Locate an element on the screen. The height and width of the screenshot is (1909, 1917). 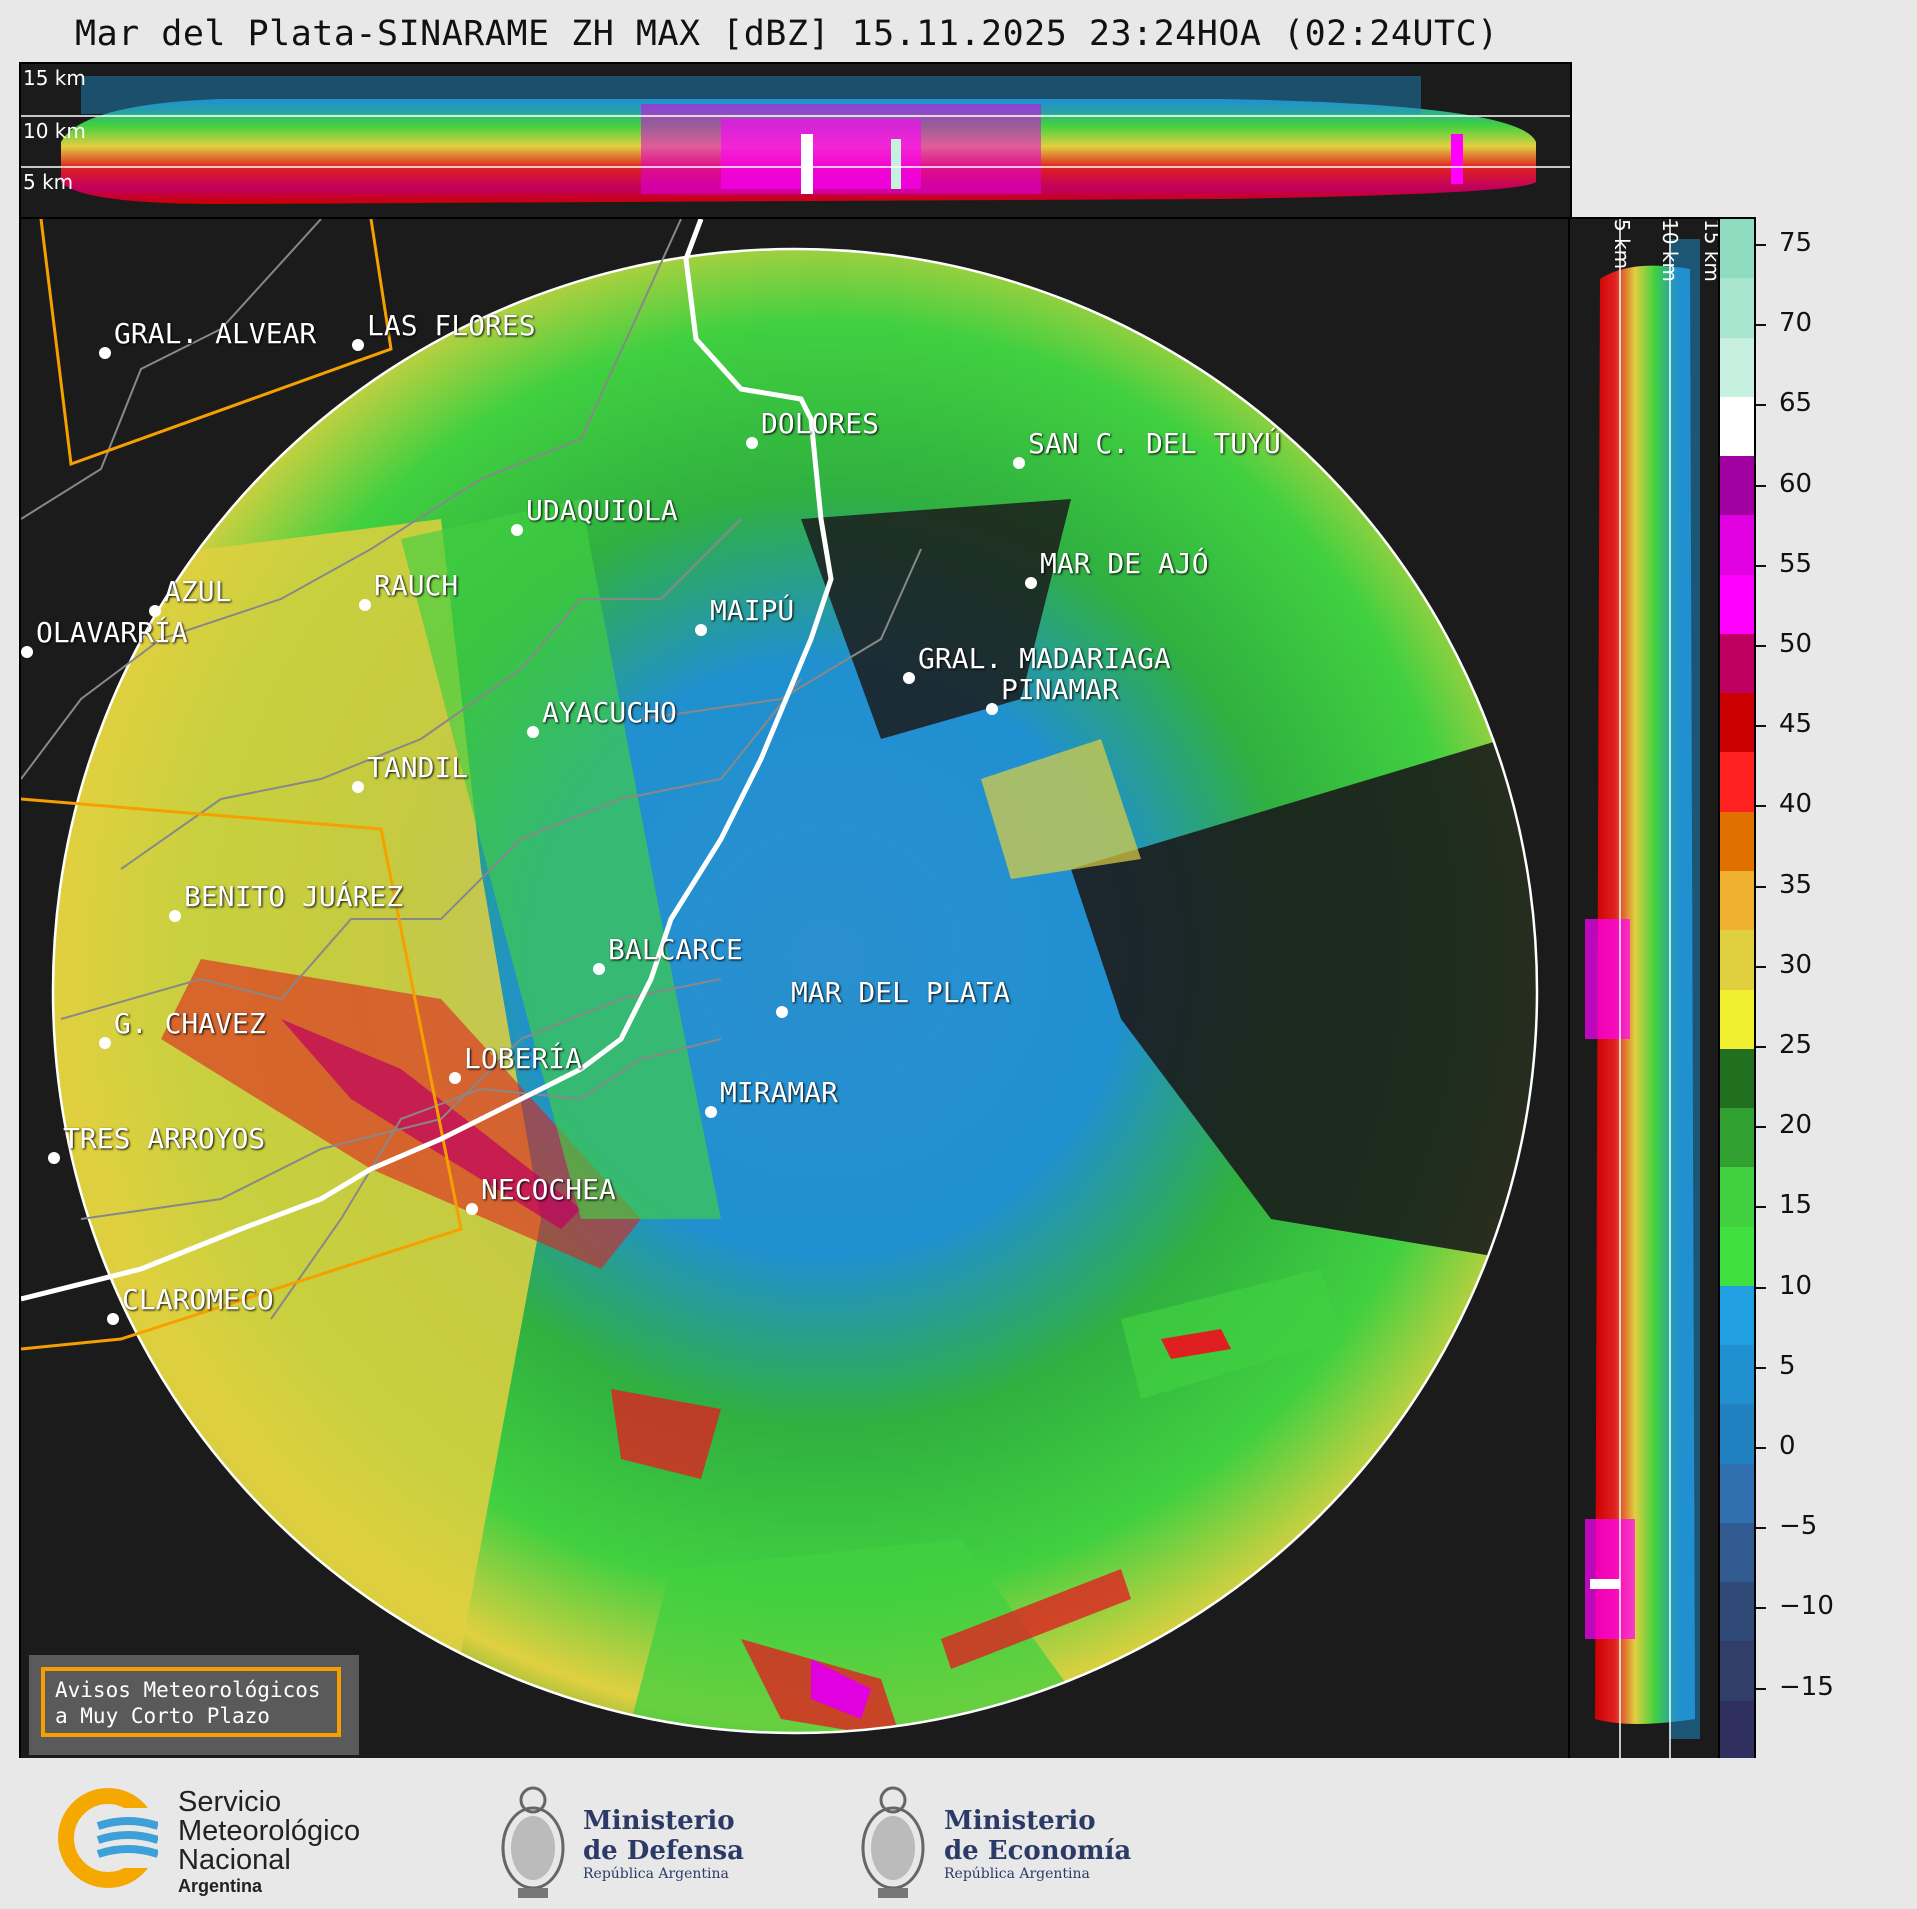
avisos-box: Avisos Meteorológicos a Muy Corto Plazo is located at coordinates (194, 1705).